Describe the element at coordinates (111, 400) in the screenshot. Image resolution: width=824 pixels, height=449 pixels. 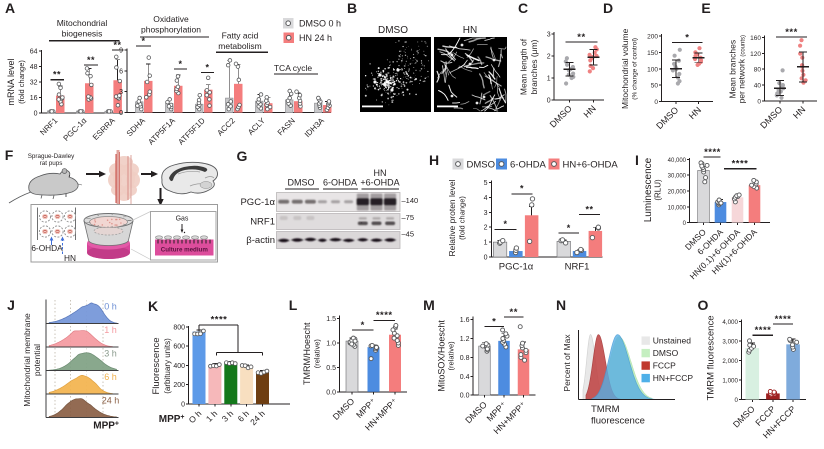
I see `svg-text: 24 h` at that location.